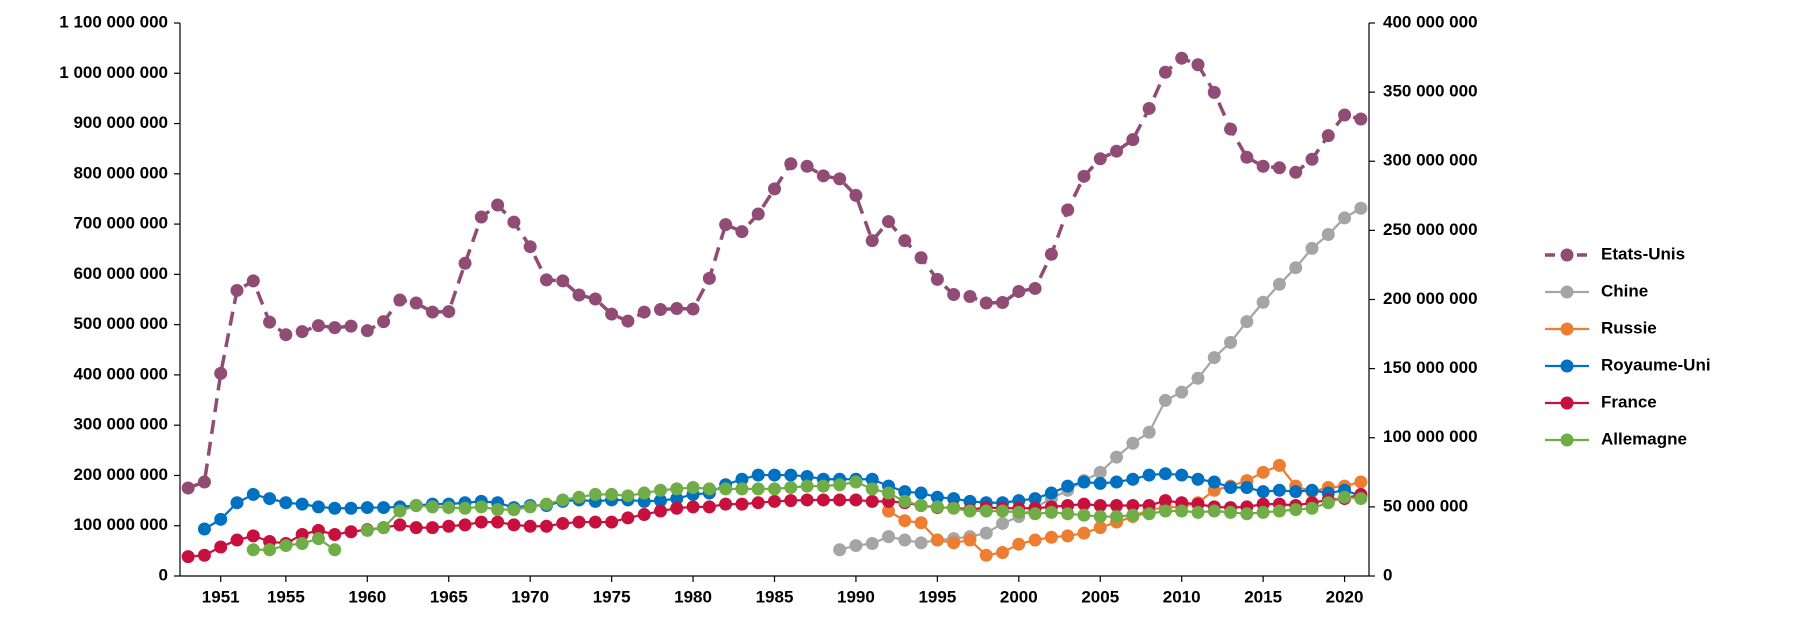  What do you see at coordinates (120, 373) in the screenshot?
I see `y-tick-label: 400 000 000` at bounding box center [120, 373].